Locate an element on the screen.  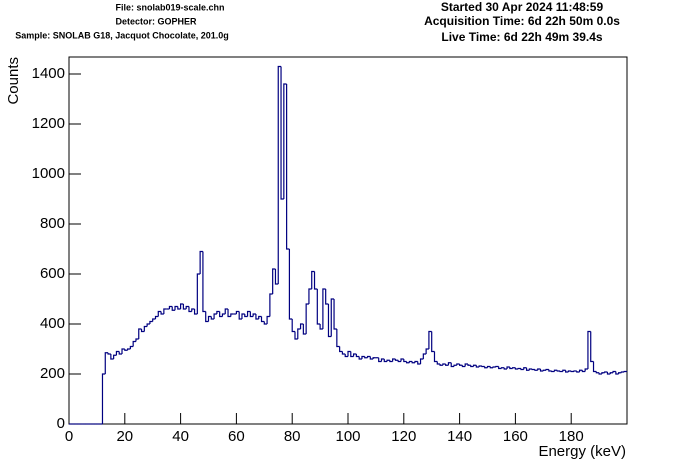
acquisition-label: Acquisition Time: 6d 22h 50m 0.0s is located at coordinates (522, 21).